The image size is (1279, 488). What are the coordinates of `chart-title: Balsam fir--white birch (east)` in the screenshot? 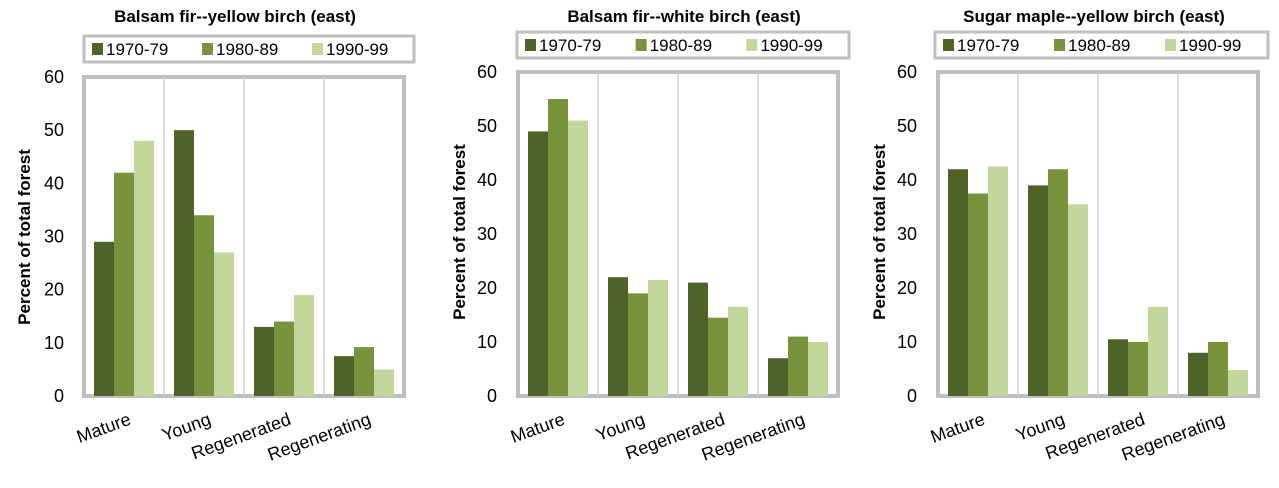 It's located at (683, 16).